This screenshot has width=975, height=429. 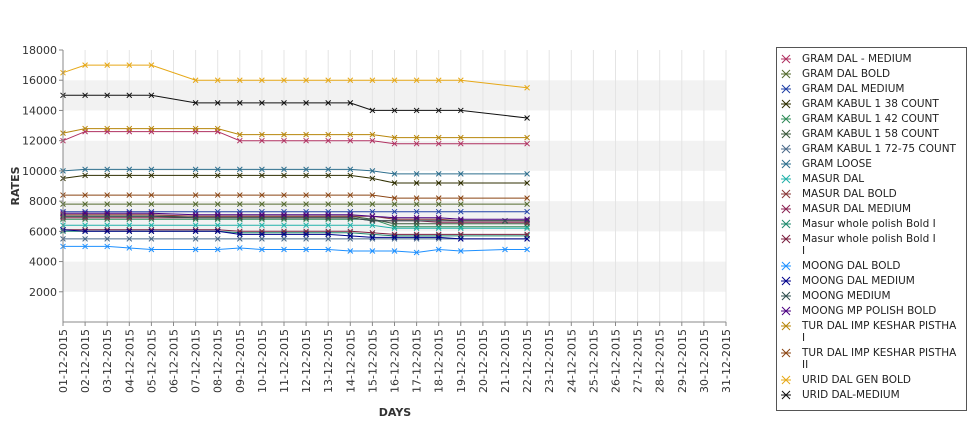 I want to click on legend-label: MOONG MEDIUM, so click(x=846, y=296).